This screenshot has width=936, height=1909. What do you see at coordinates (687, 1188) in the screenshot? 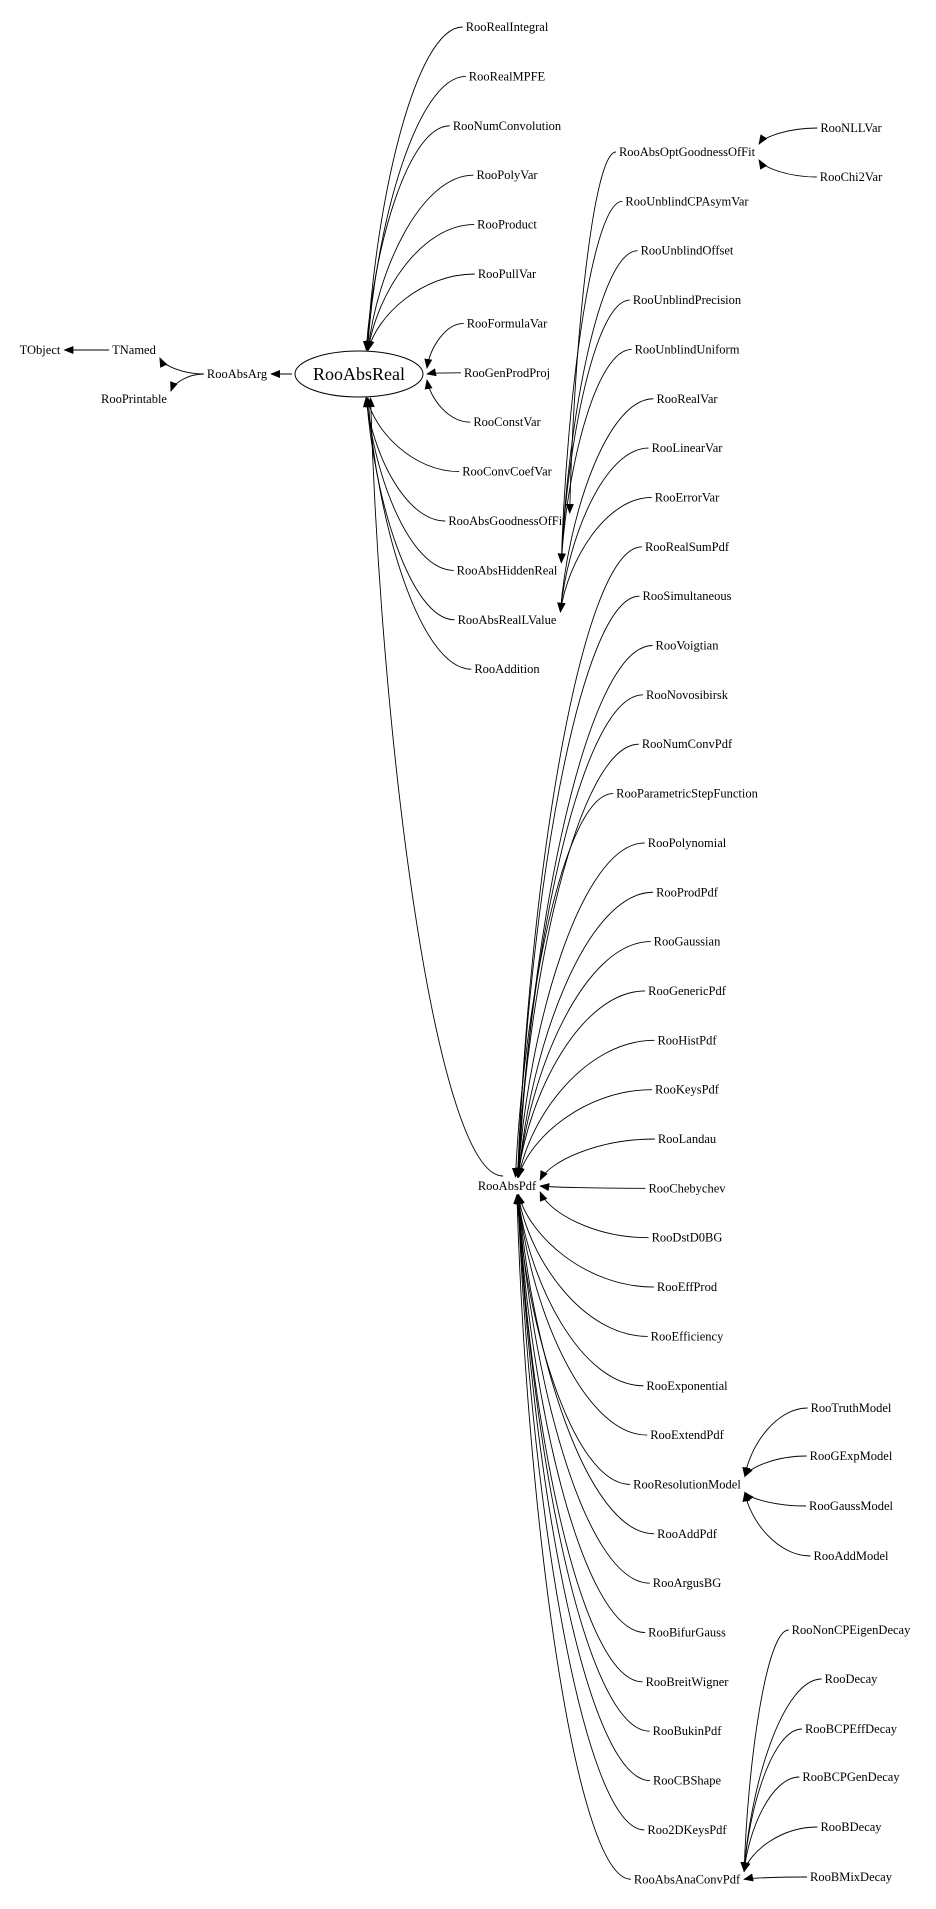
I see `class-node-roochebychev: RooChebychev` at bounding box center [687, 1188].